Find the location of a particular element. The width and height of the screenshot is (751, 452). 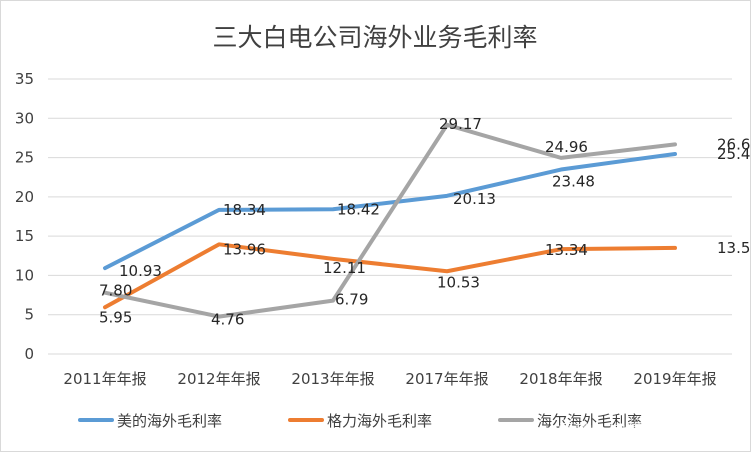

data-label: 12.11 is located at coordinates (344, 268).